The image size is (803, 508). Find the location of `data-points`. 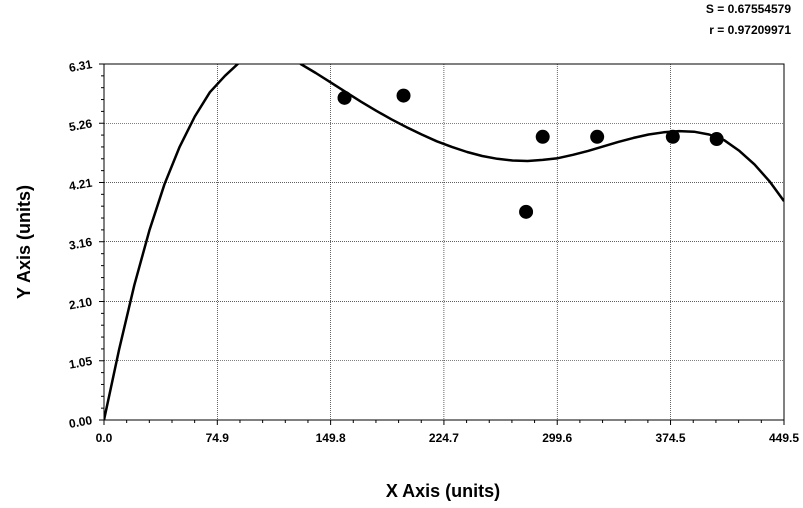

data-points is located at coordinates (530, 153).